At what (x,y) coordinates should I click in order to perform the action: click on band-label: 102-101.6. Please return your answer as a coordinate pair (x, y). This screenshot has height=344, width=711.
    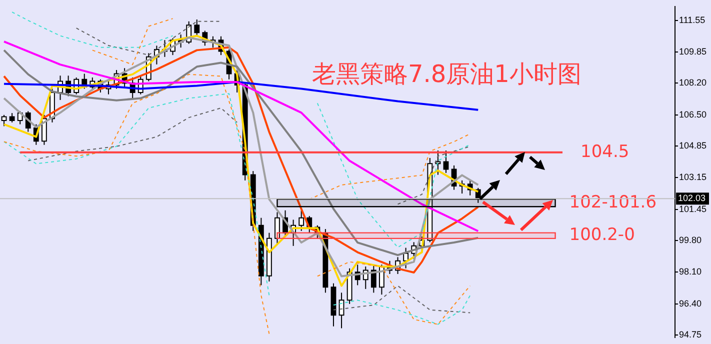
    Looking at the image, I should click on (613, 202).